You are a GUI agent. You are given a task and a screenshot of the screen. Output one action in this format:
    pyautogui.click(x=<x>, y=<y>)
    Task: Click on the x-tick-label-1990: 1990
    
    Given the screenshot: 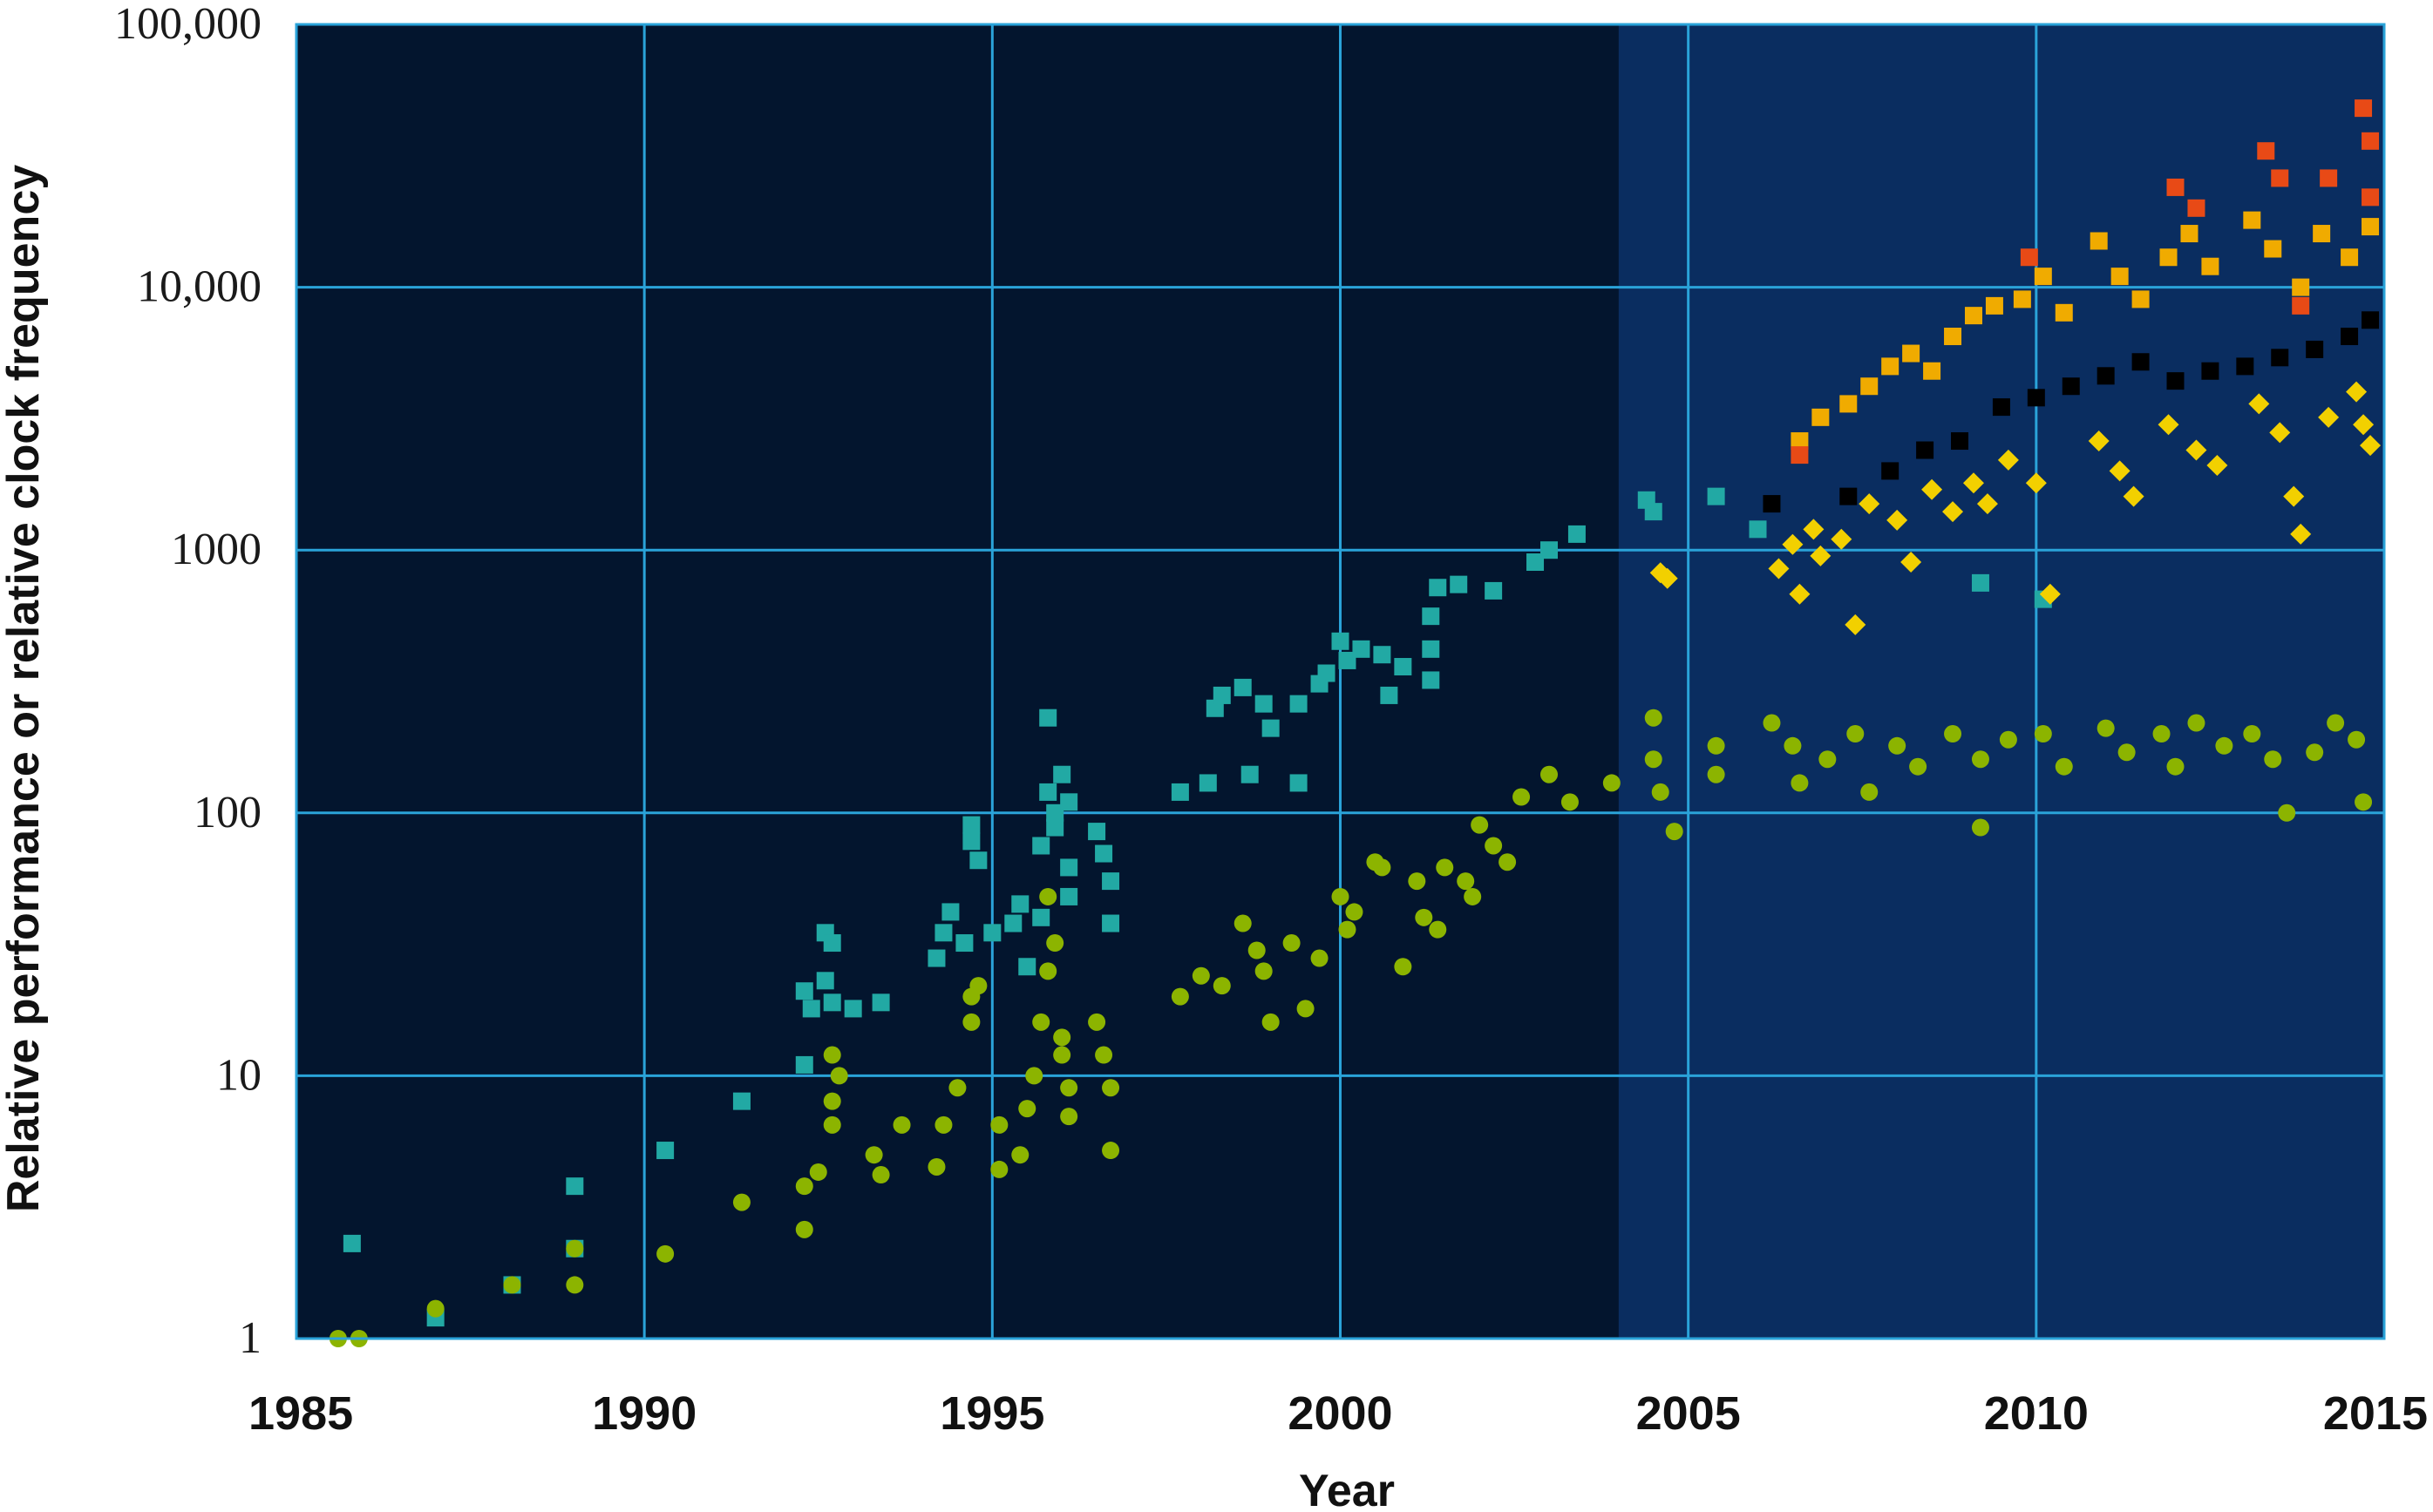 What is the action you would take?
    pyautogui.click(x=644, y=1413)
    